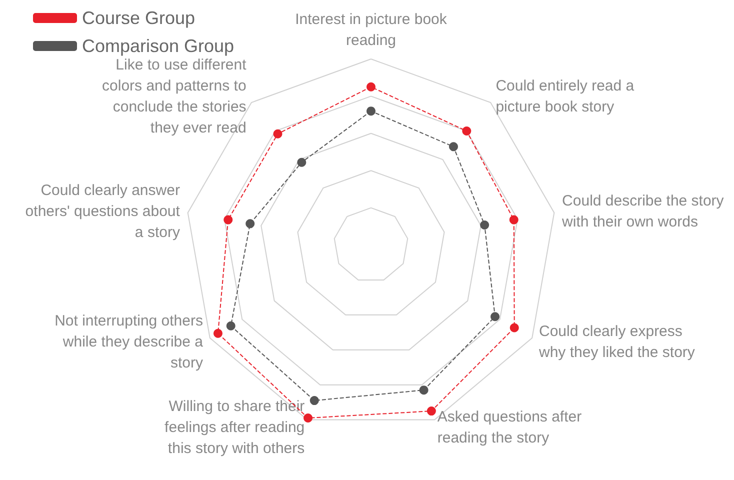 Image resolution: width=734 pixels, height=480 pixels. Describe the element at coordinates (103, 211) in the screenshot. I see `spoke-label: Could clearly answer others' questions about a story` at that location.